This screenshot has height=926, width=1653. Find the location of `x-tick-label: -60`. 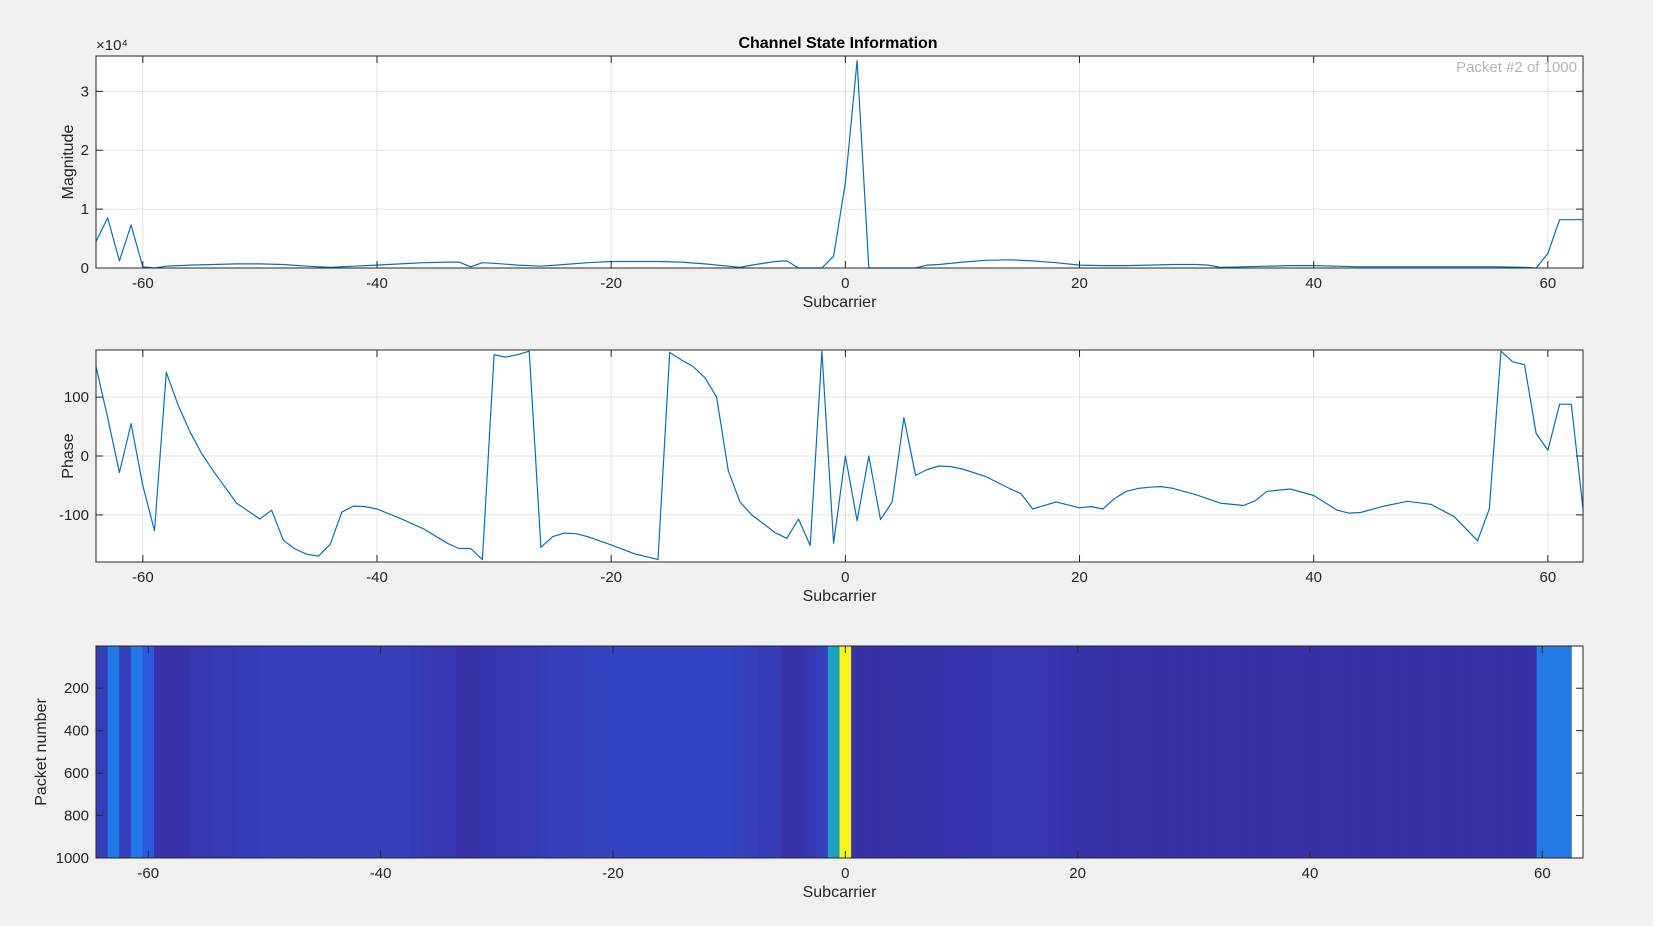

x-tick-label: -60 is located at coordinates (143, 577).